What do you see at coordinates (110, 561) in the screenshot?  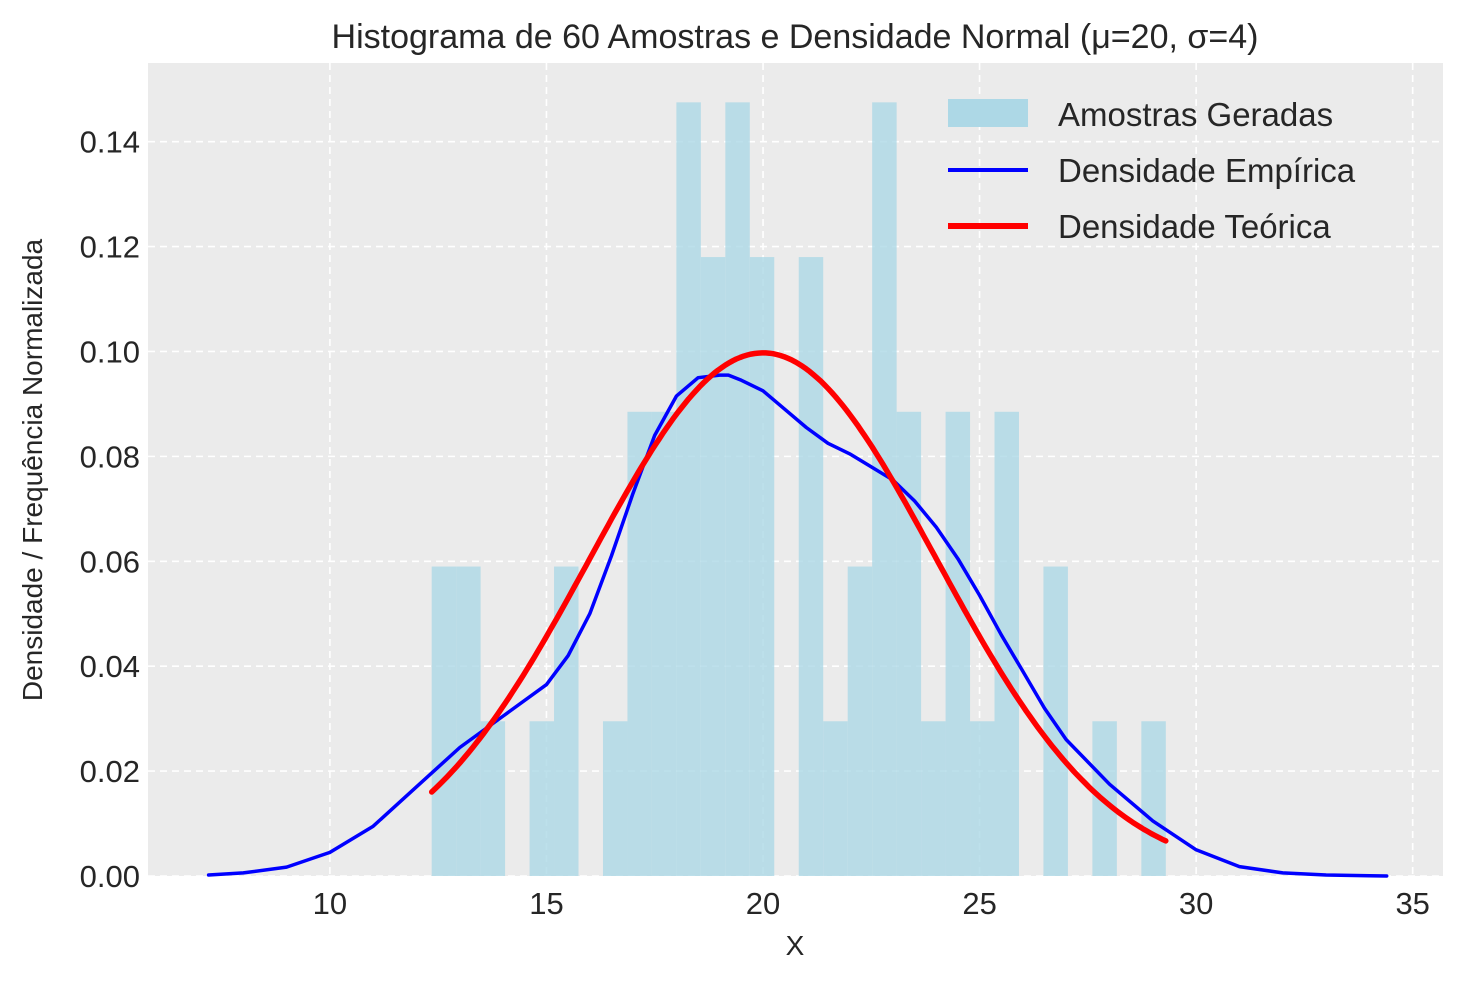 I see `y-tick-label: 0.06` at bounding box center [110, 561].